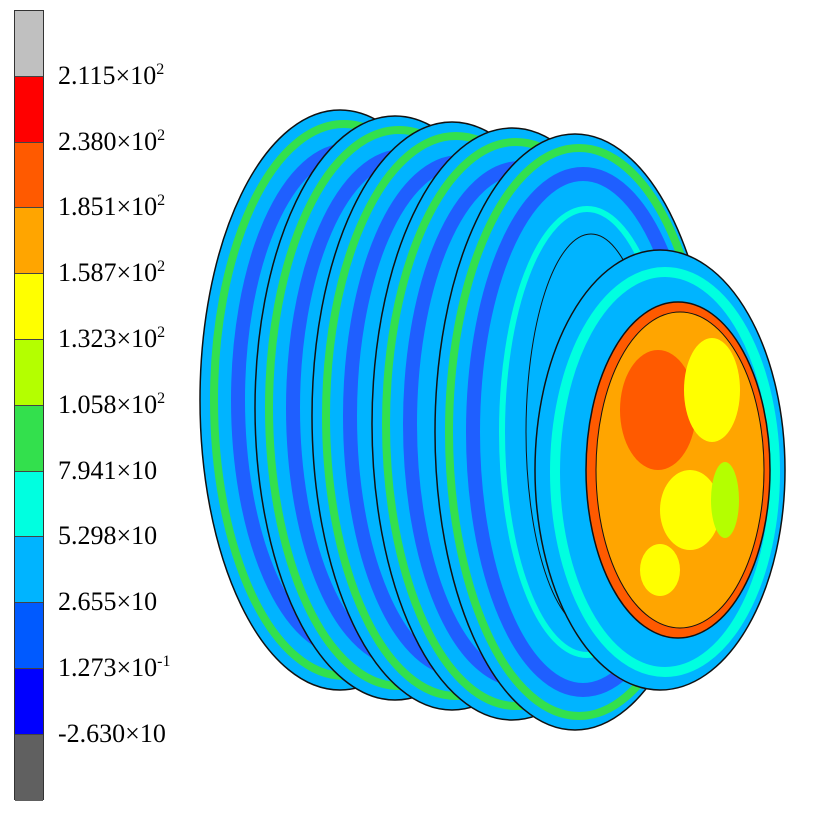 The height and width of the screenshot is (813, 820). I want to click on legend-value-mantissa: 2.655×10, so click(108, 602).